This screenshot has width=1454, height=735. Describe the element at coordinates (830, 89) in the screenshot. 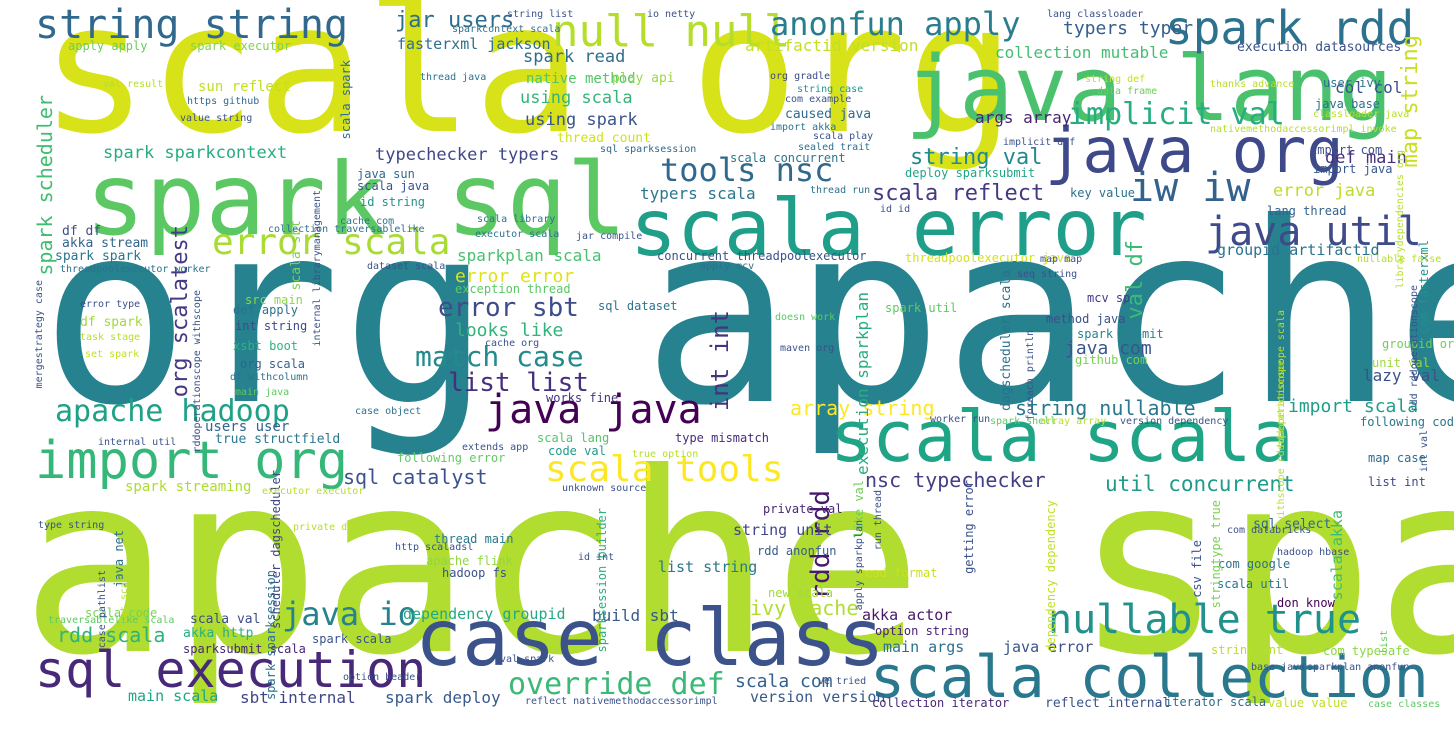

I see `cloud-word: string case` at that location.